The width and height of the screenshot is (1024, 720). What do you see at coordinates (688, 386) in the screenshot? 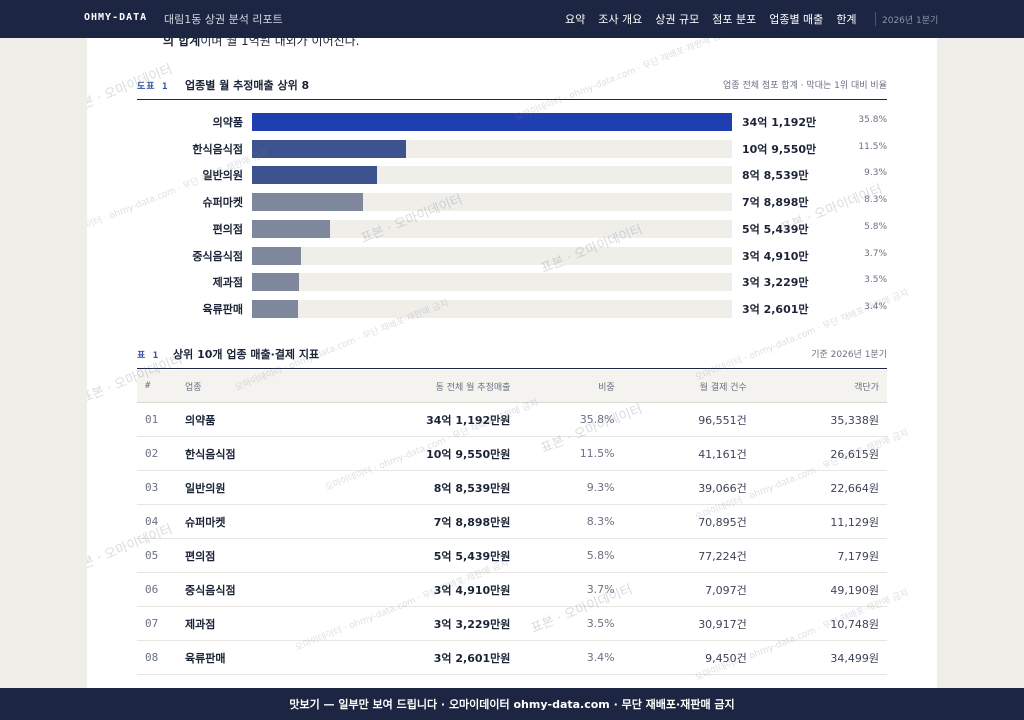
I see `col-count: 월 결제 건수` at bounding box center [688, 386].